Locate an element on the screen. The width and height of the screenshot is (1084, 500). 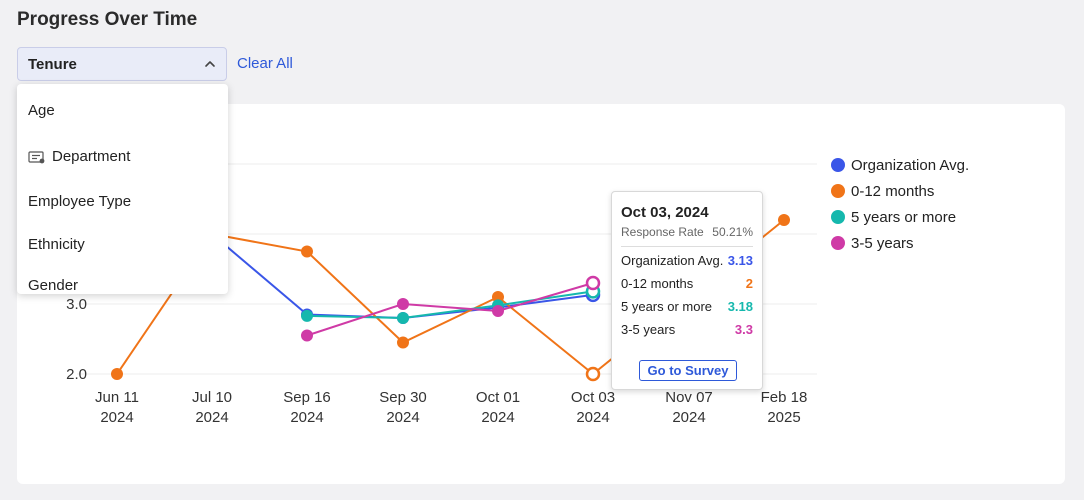
tooltip-row-value: 2 is located at coordinates (749, 283).